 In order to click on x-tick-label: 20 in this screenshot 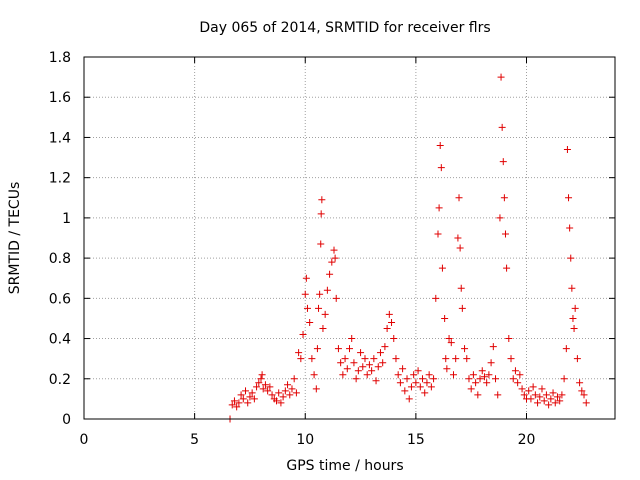, I will do `click(527, 440)`.